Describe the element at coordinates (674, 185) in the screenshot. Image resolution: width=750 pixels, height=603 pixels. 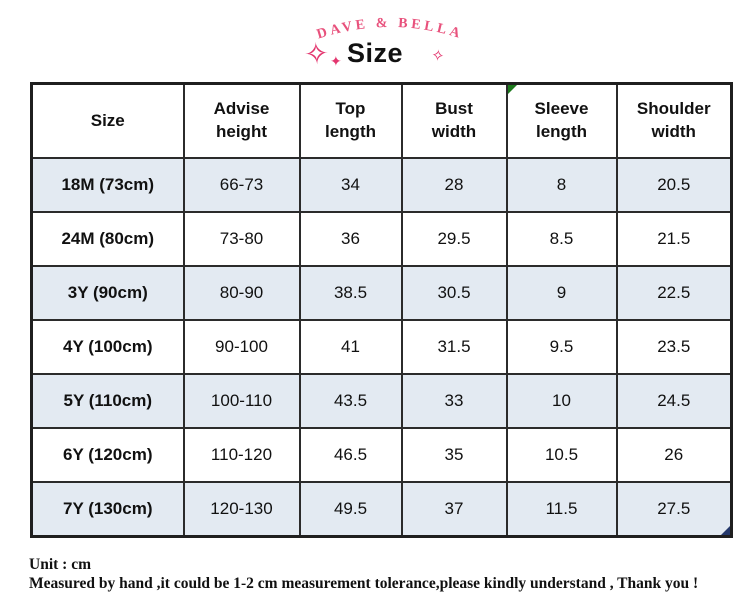
I see `measurement-cell: 20.5` at that location.